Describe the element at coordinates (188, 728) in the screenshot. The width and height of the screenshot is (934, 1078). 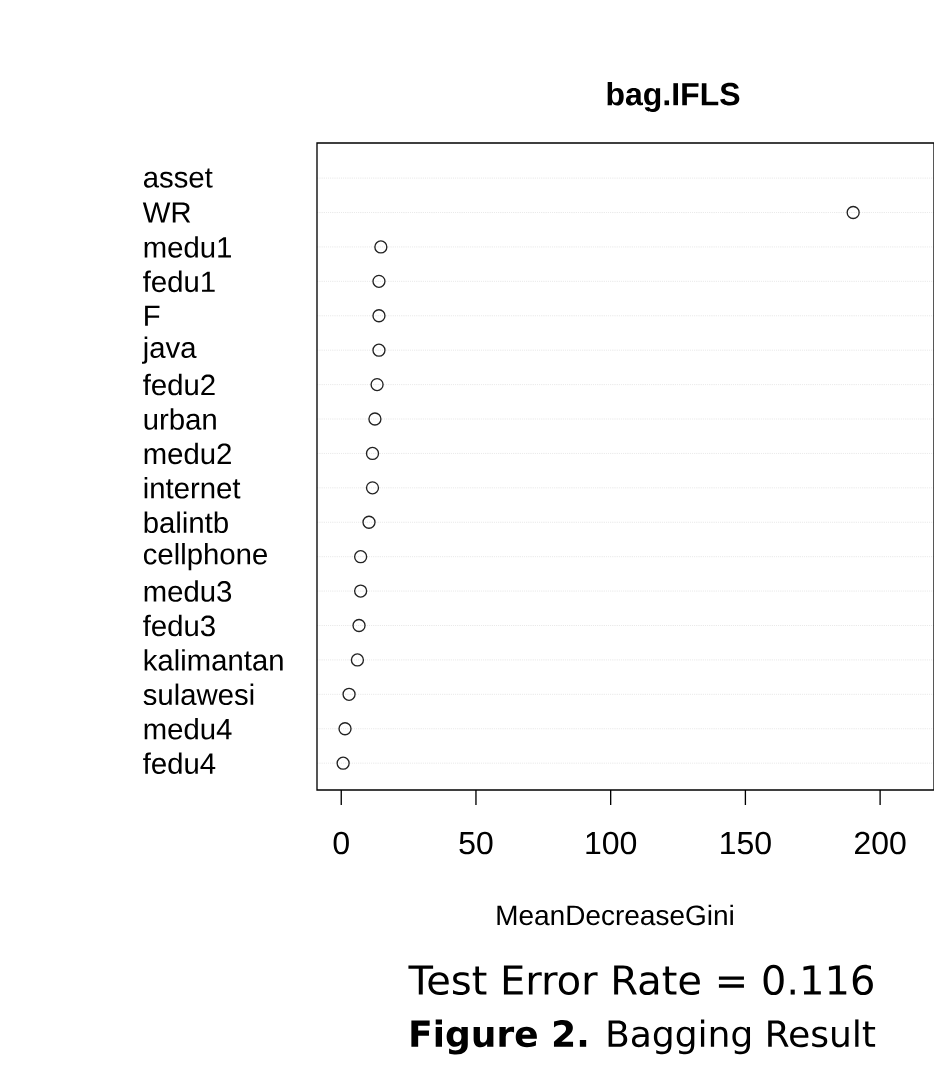
I see `y-tick-label: medu4` at that location.